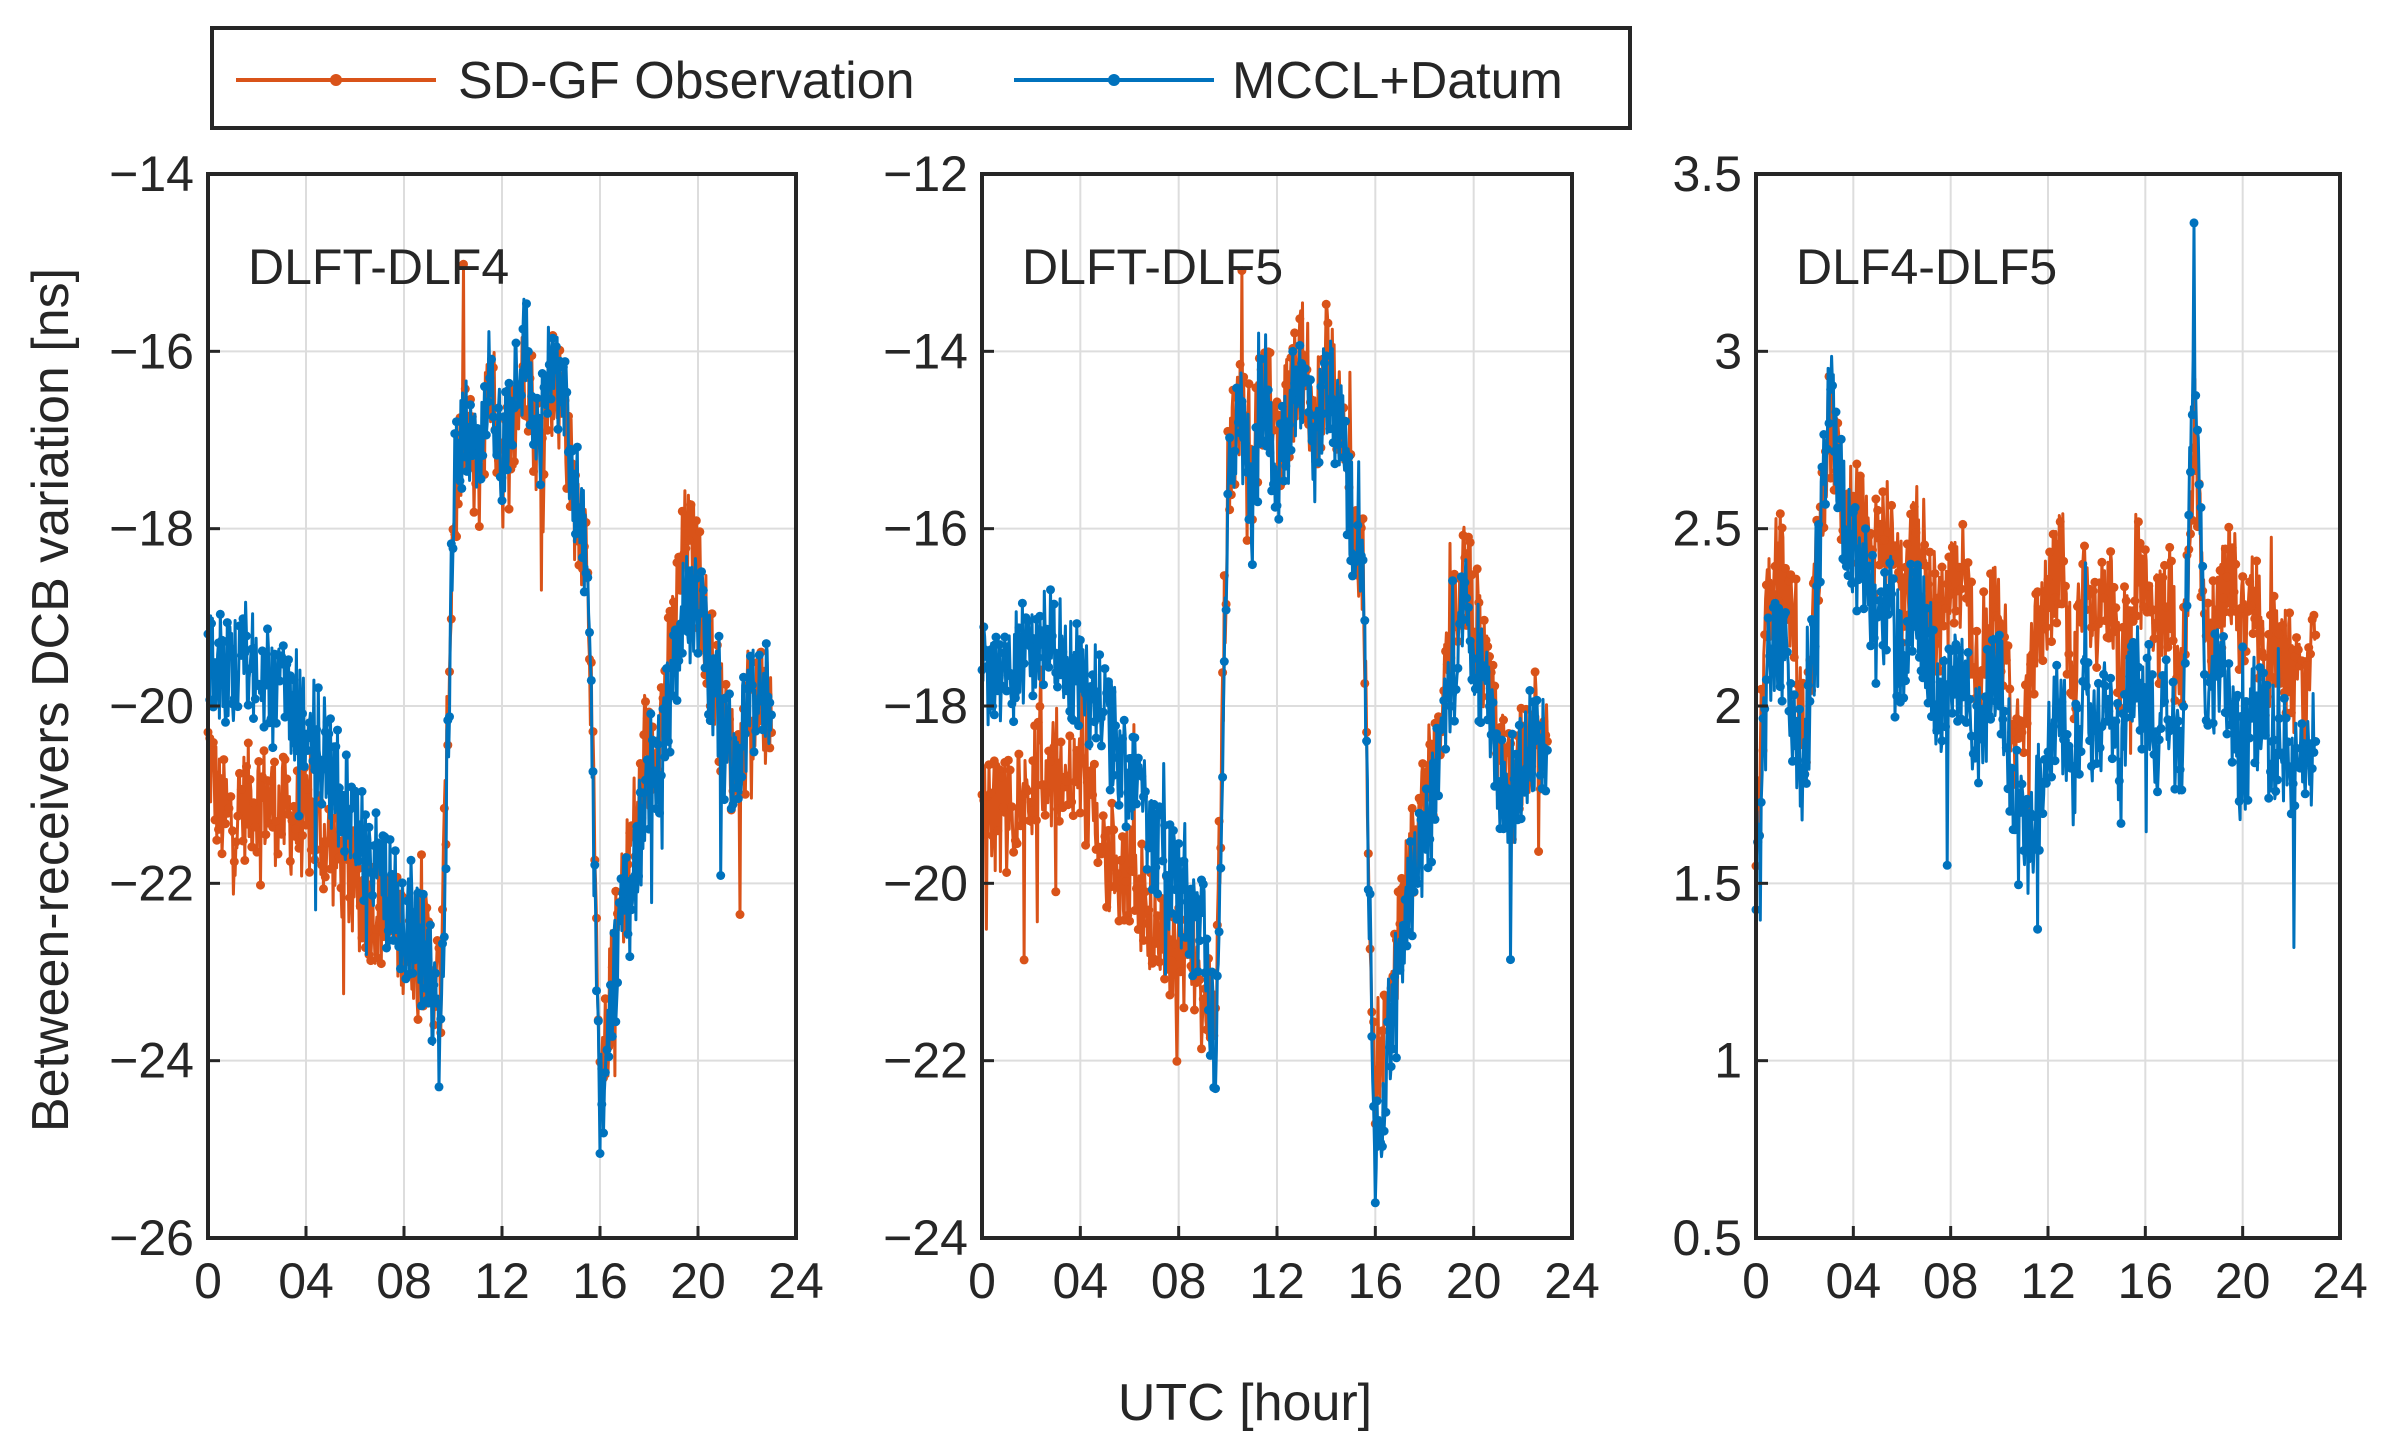  I want to click on x-tick-label: 08, so click(1179, 1281).